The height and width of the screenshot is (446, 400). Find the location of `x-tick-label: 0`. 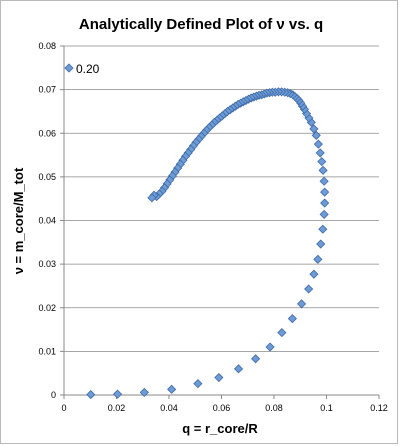

x-tick-label: 0 is located at coordinates (63, 408).